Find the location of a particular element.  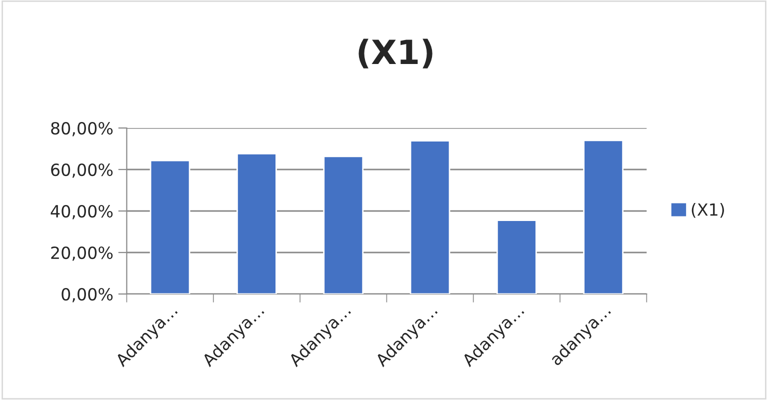

legend-label: (X1) is located at coordinates (708, 210).